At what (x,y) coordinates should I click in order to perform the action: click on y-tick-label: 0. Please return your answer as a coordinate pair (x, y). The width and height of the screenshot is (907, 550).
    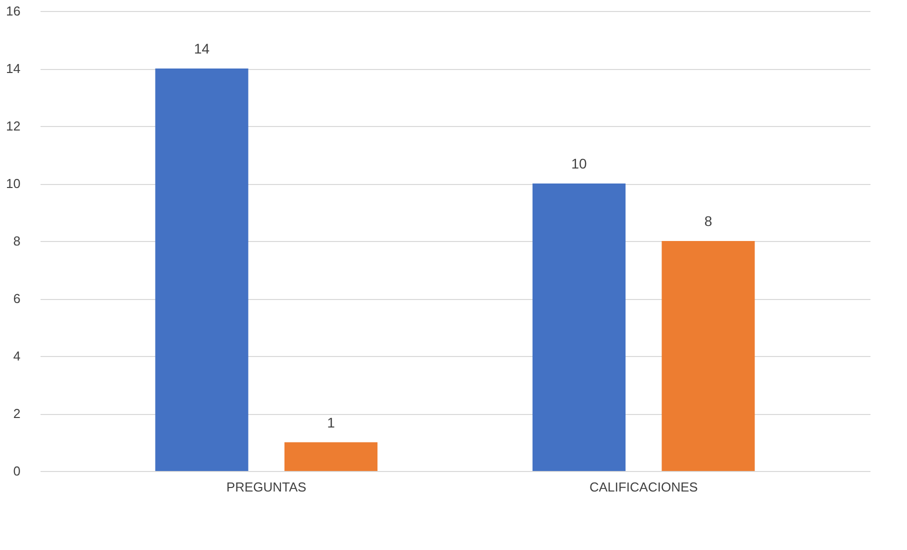
    Looking at the image, I should click on (16, 471).